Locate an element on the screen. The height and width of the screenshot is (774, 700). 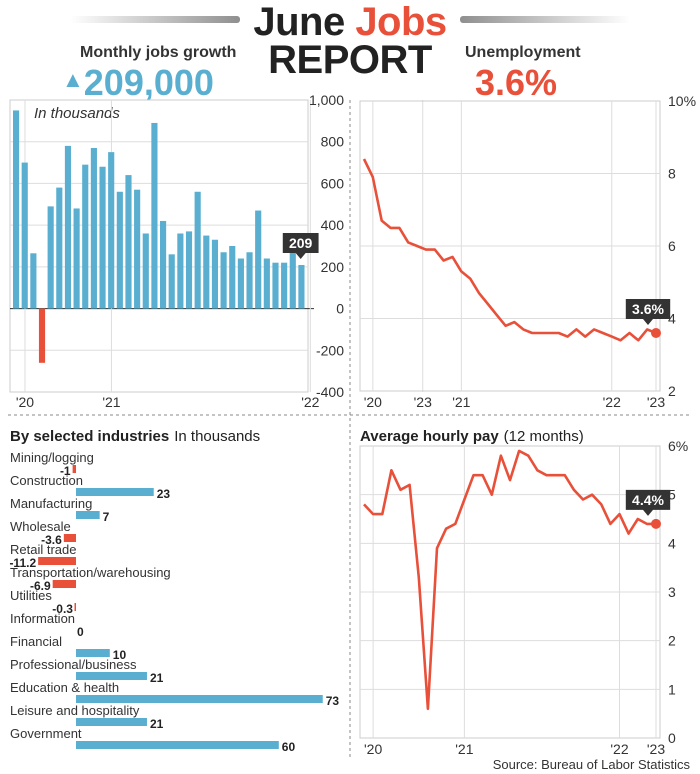
industries-chart-title-group: By selected industries In thousands is located at coordinates (135, 436).